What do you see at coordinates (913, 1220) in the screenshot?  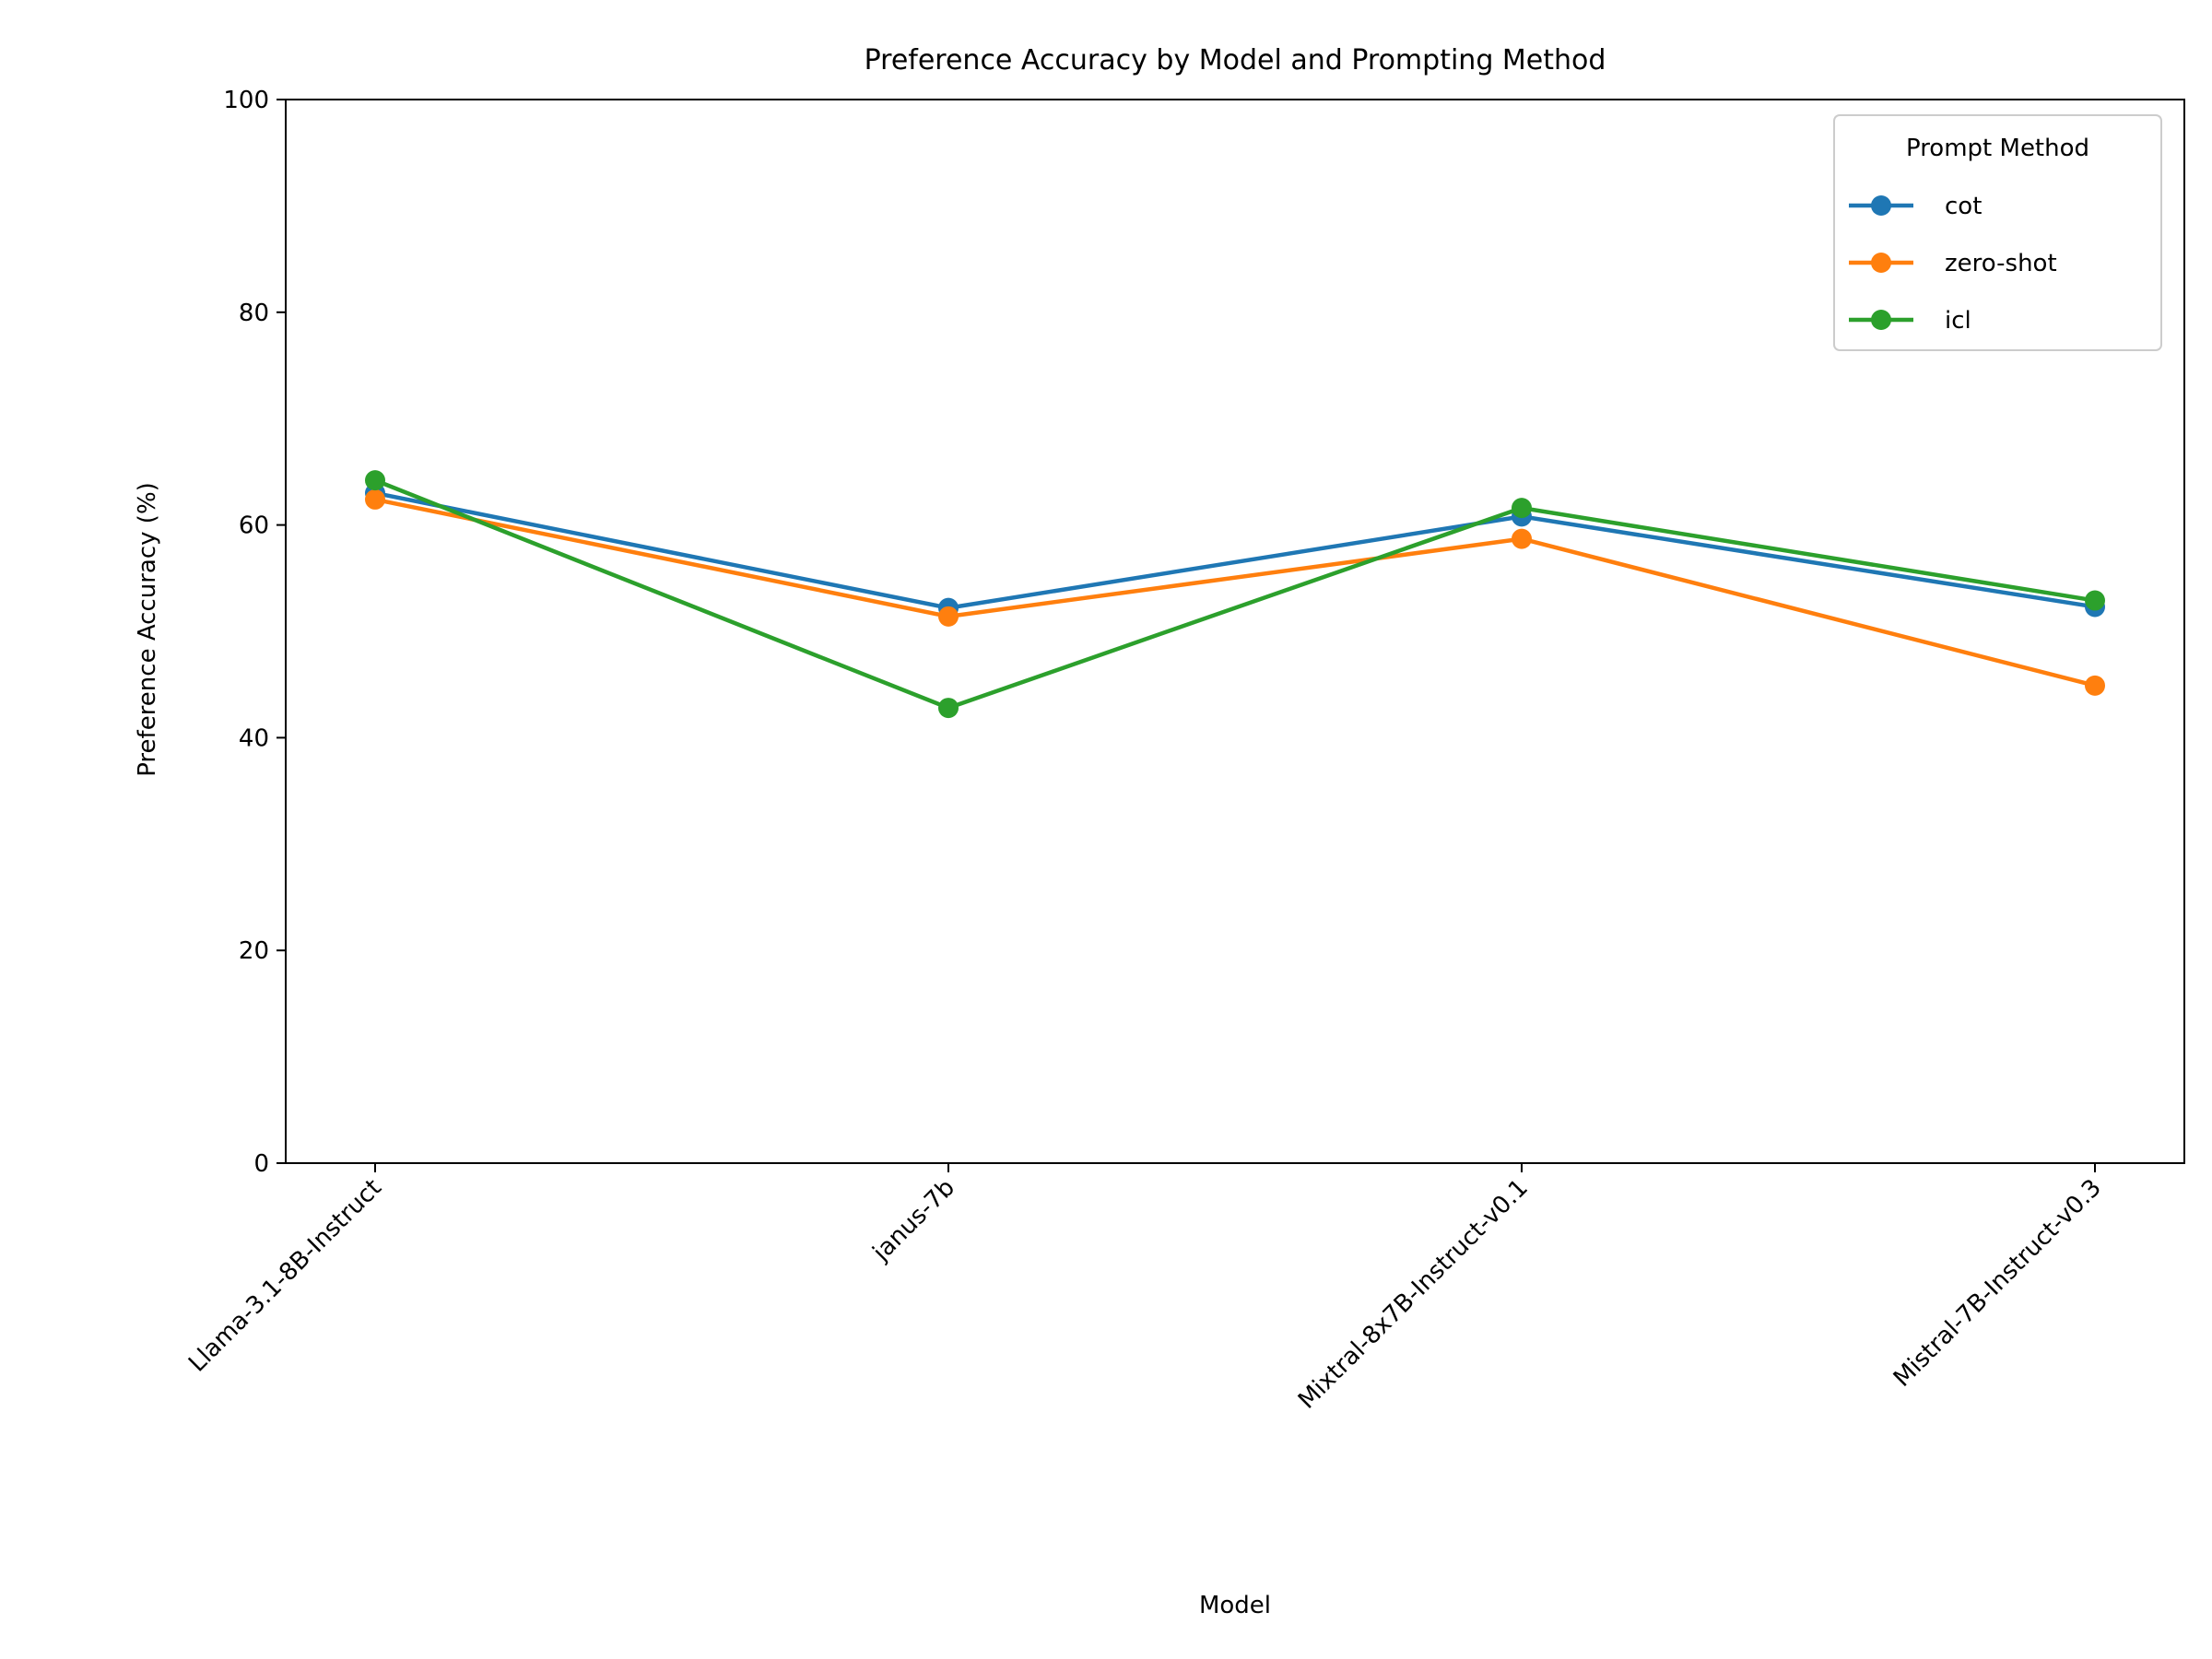 I see `x-tick-label: janus-7b` at bounding box center [913, 1220].